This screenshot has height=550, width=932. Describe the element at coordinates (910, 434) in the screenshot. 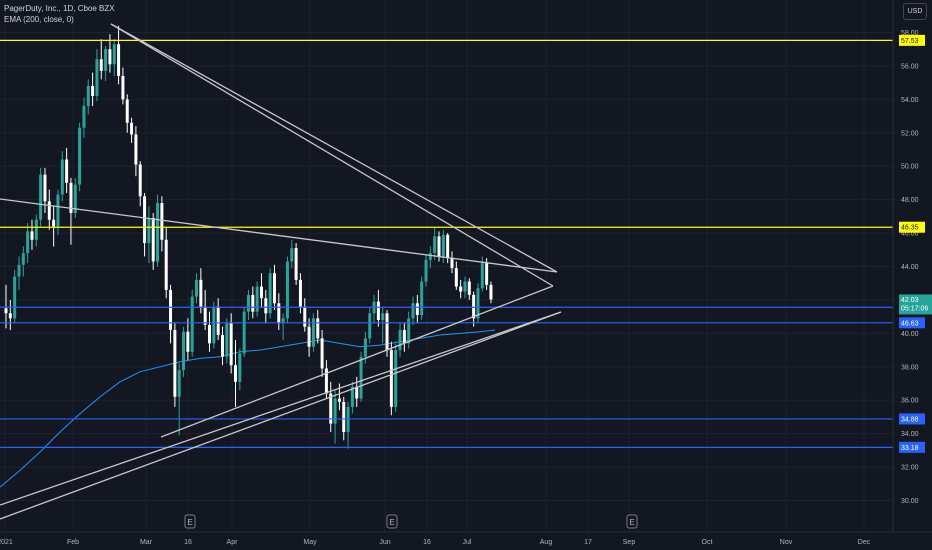

I see `price-tick-label: 34.00` at that location.